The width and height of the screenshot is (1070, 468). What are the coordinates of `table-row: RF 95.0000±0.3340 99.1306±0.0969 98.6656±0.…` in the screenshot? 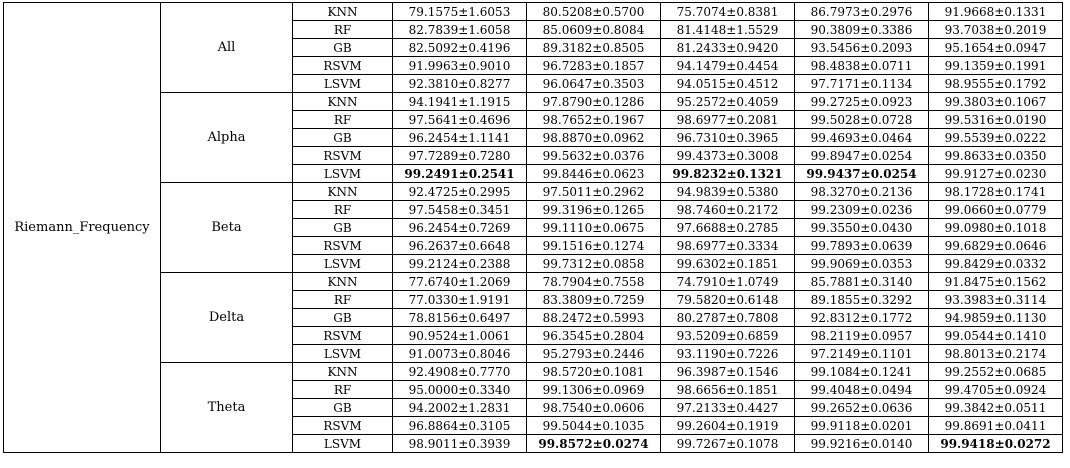 It's located at (533, 389).